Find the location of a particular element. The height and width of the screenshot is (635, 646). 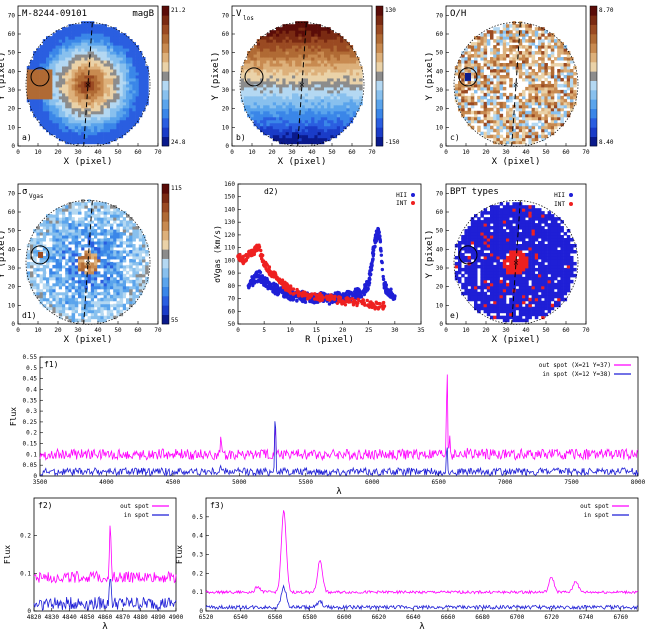

fov-boundary is located at coordinates (88, 84).